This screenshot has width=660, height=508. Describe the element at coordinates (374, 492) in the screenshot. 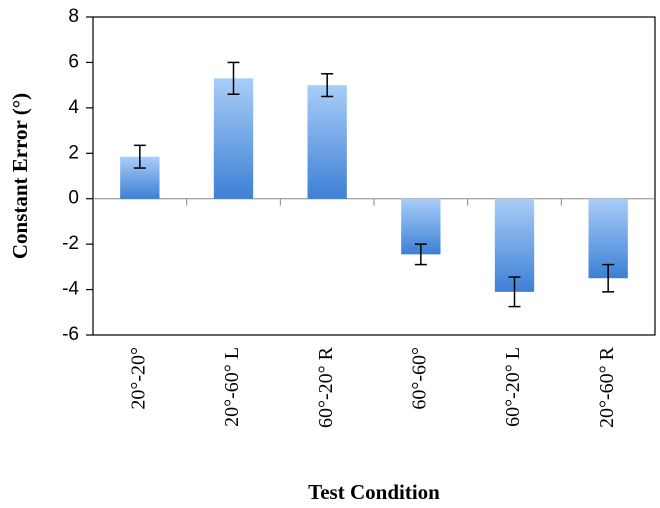

I see `x-axis-title: Test Condition` at that location.